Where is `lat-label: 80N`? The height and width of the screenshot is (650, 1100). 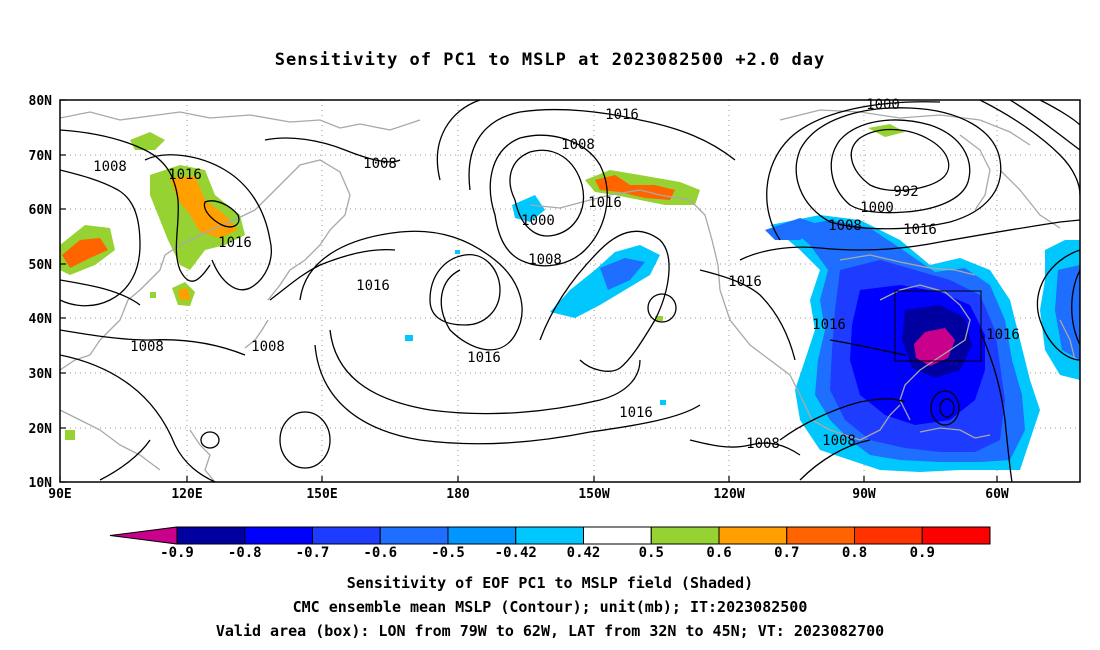 lat-label: 80N is located at coordinates (41, 101).